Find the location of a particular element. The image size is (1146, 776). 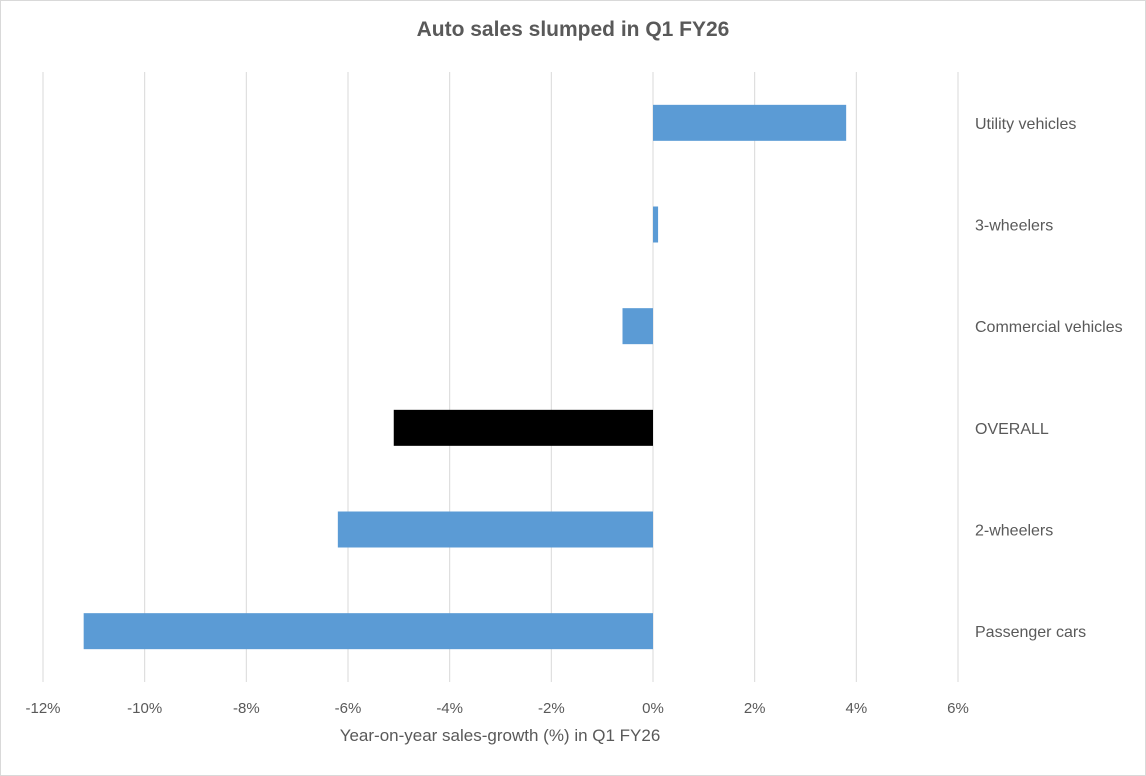

x-tick-label: -2% is located at coordinates (551, 708).